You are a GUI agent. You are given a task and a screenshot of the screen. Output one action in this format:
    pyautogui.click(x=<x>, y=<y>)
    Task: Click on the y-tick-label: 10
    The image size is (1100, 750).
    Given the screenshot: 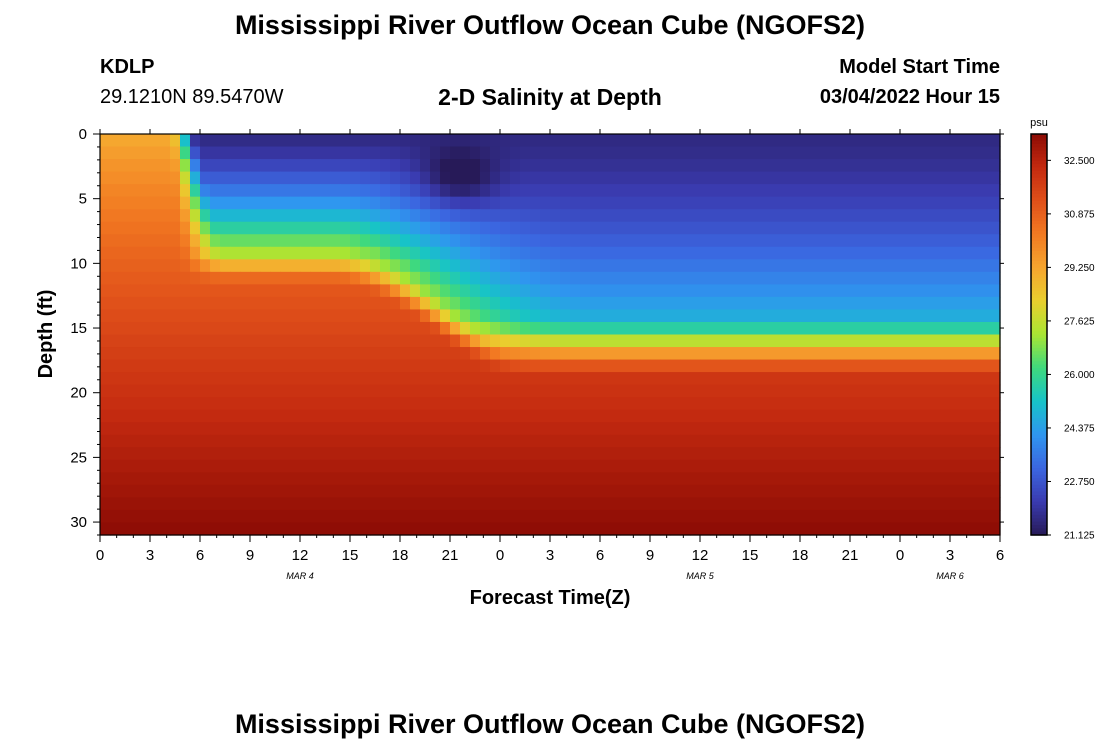 What is the action you would take?
    pyautogui.click(x=78, y=263)
    